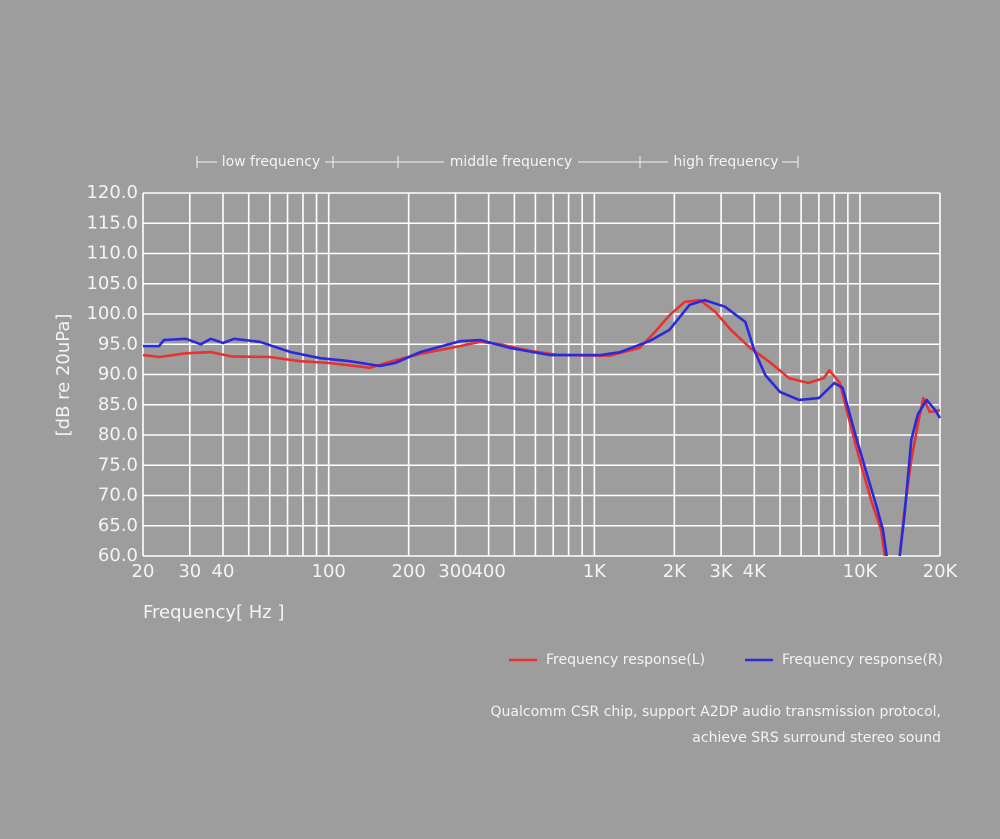  Describe the element at coordinates (725, 162) in the screenshot. I see `annotation: high frequency` at that location.